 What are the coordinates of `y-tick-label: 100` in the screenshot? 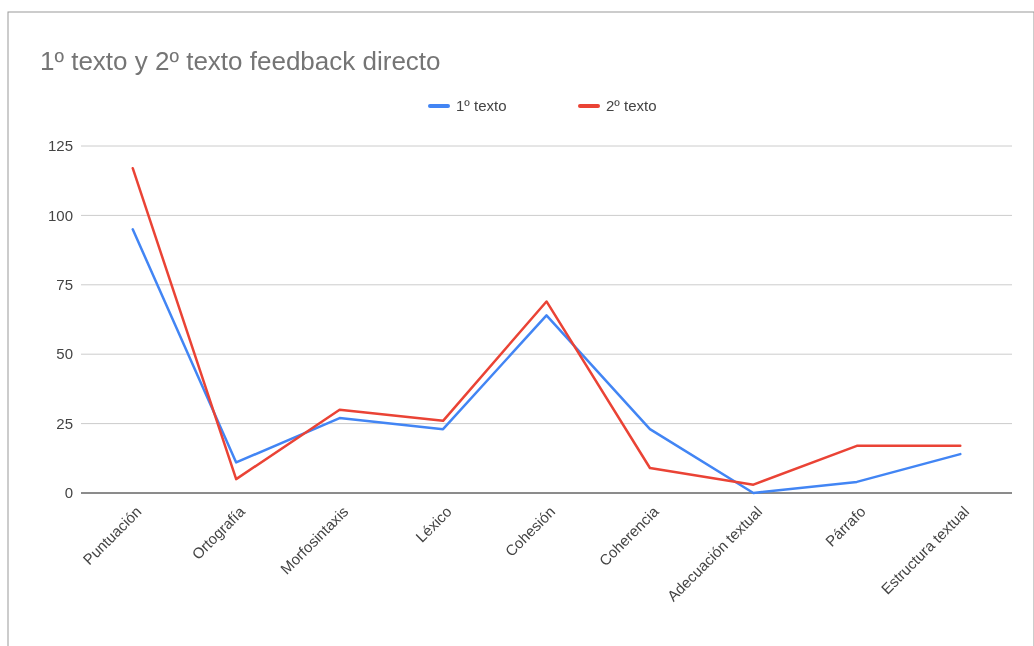 It's located at (60, 215).